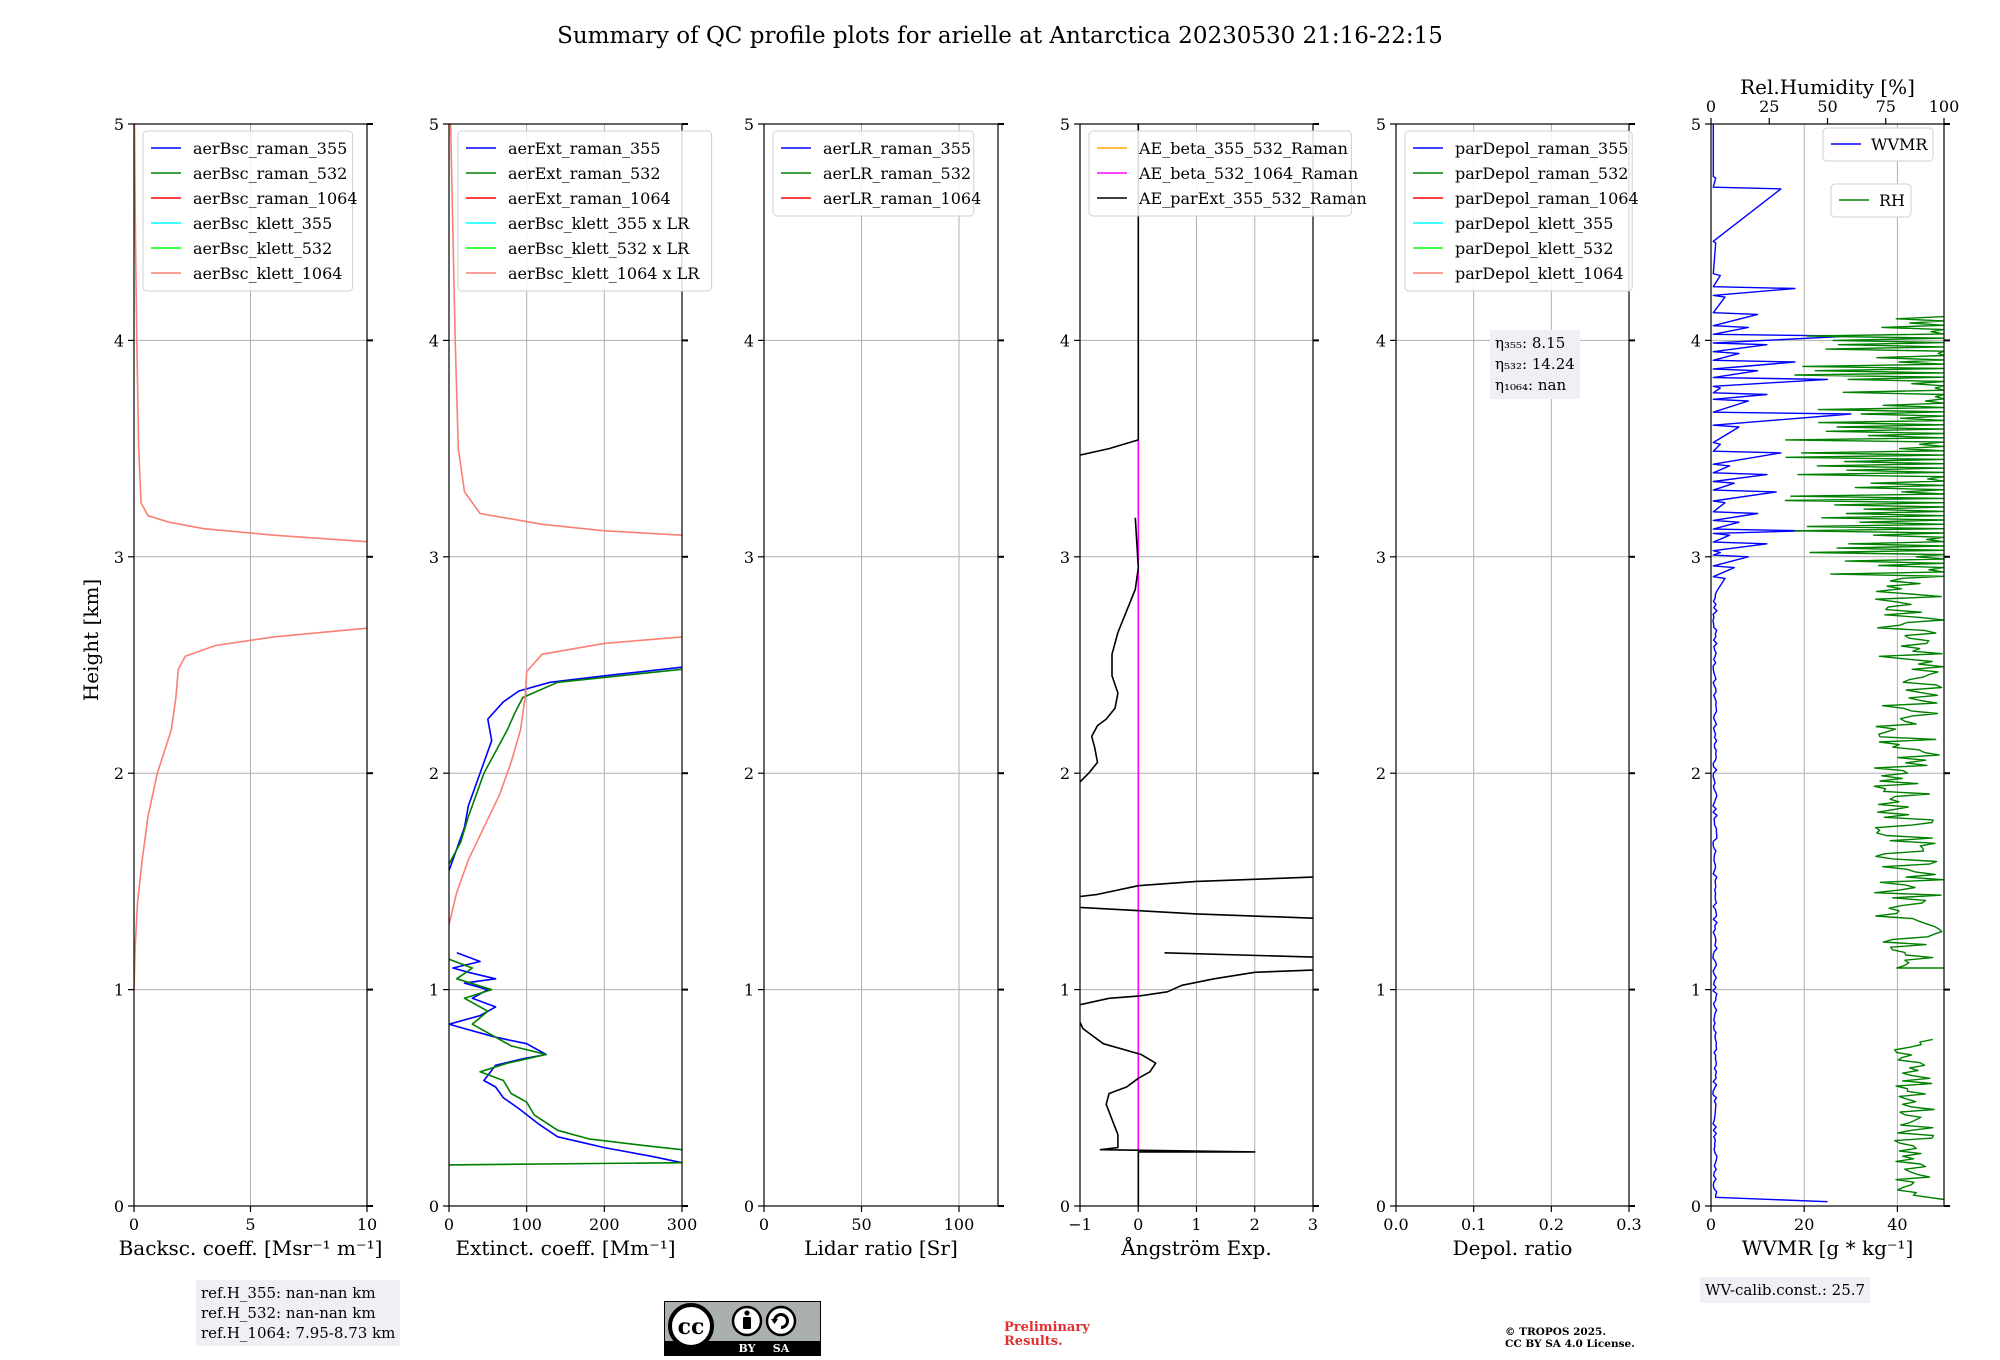 Image resolution: width=2000 pixels, height=1360 pixels. What do you see at coordinates (1534, 248) in the screenshot?
I see `legend-entry: parDepol_klett_532` at bounding box center [1534, 248].